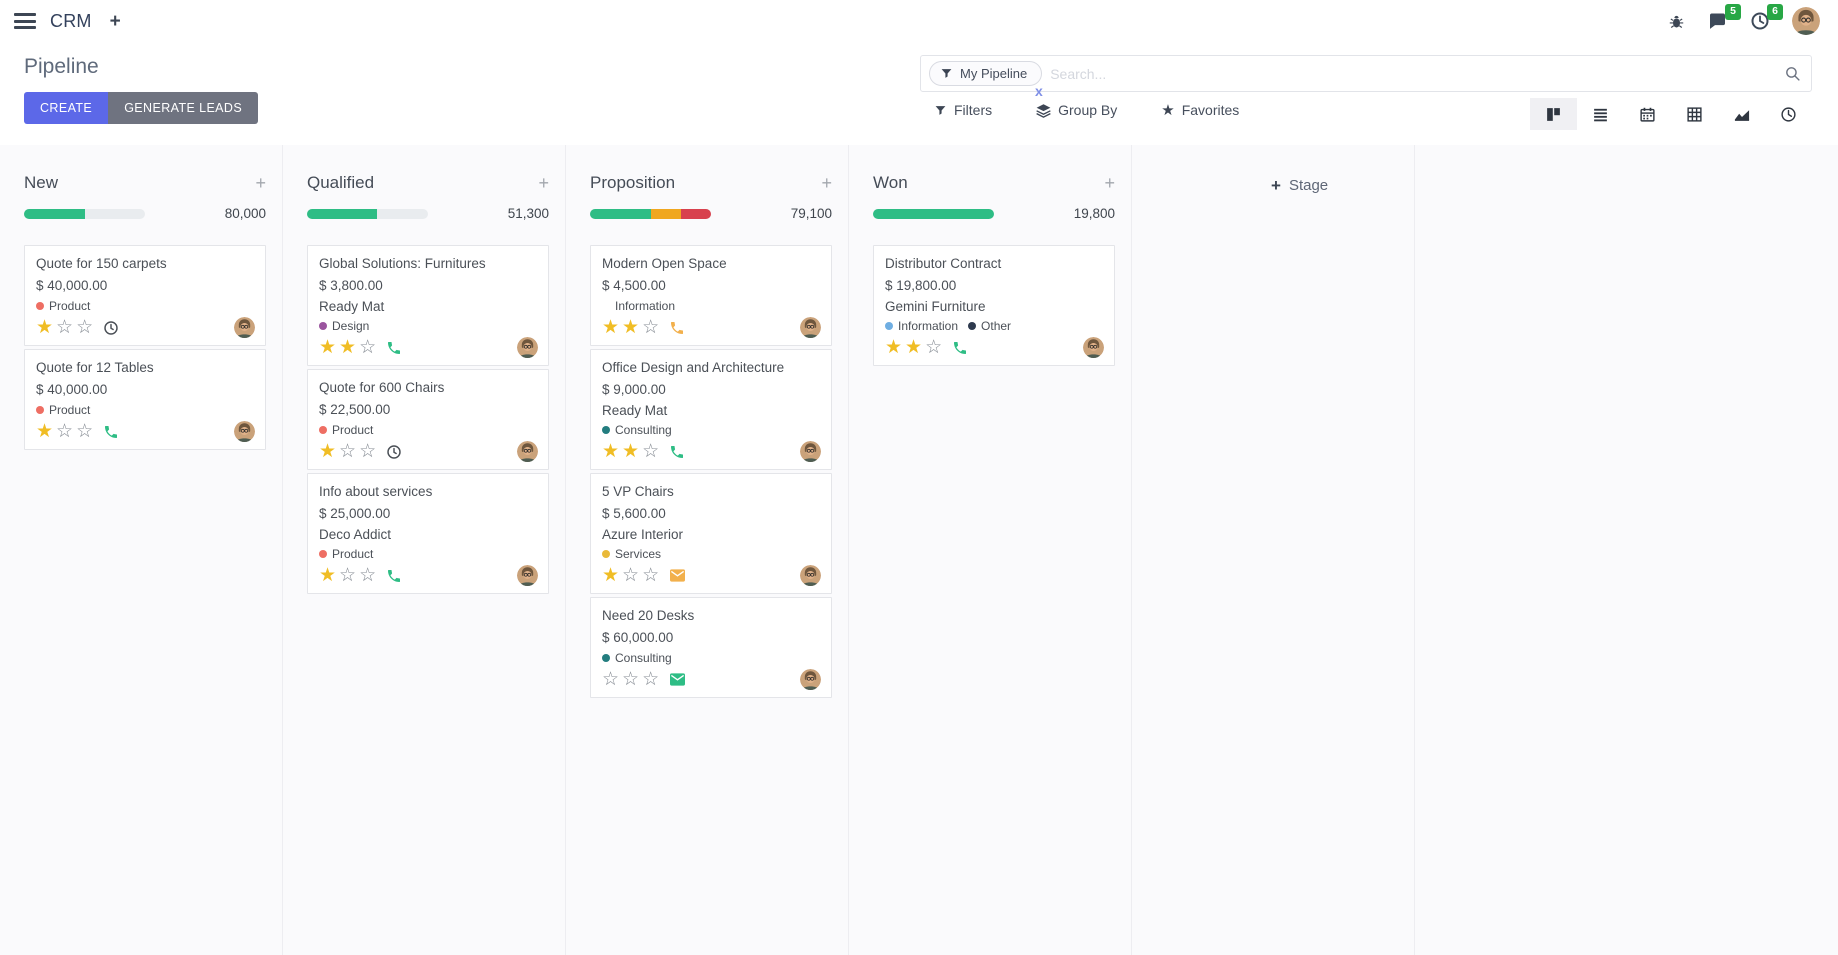  What do you see at coordinates (986, 73) in the screenshot?
I see `search-facet-my-pipeline: My Pipeline` at bounding box center [986, 73].